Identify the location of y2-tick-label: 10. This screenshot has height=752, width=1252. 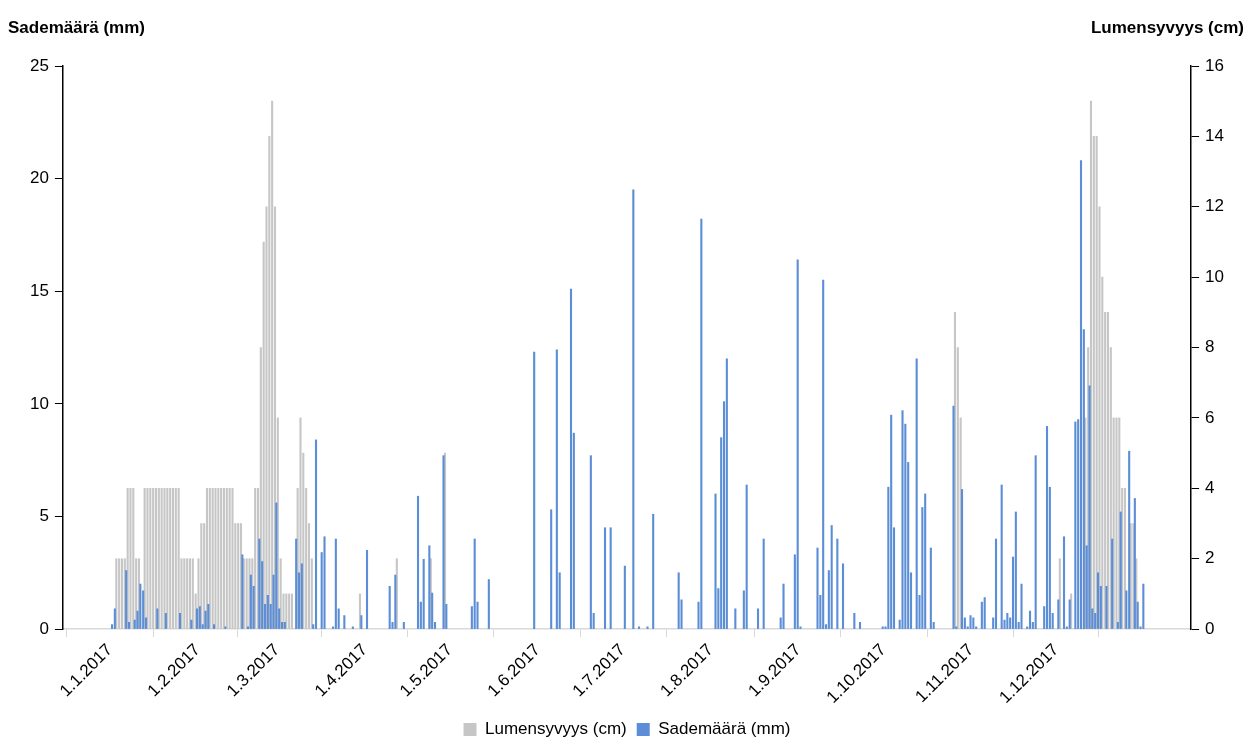
(1215, 276).